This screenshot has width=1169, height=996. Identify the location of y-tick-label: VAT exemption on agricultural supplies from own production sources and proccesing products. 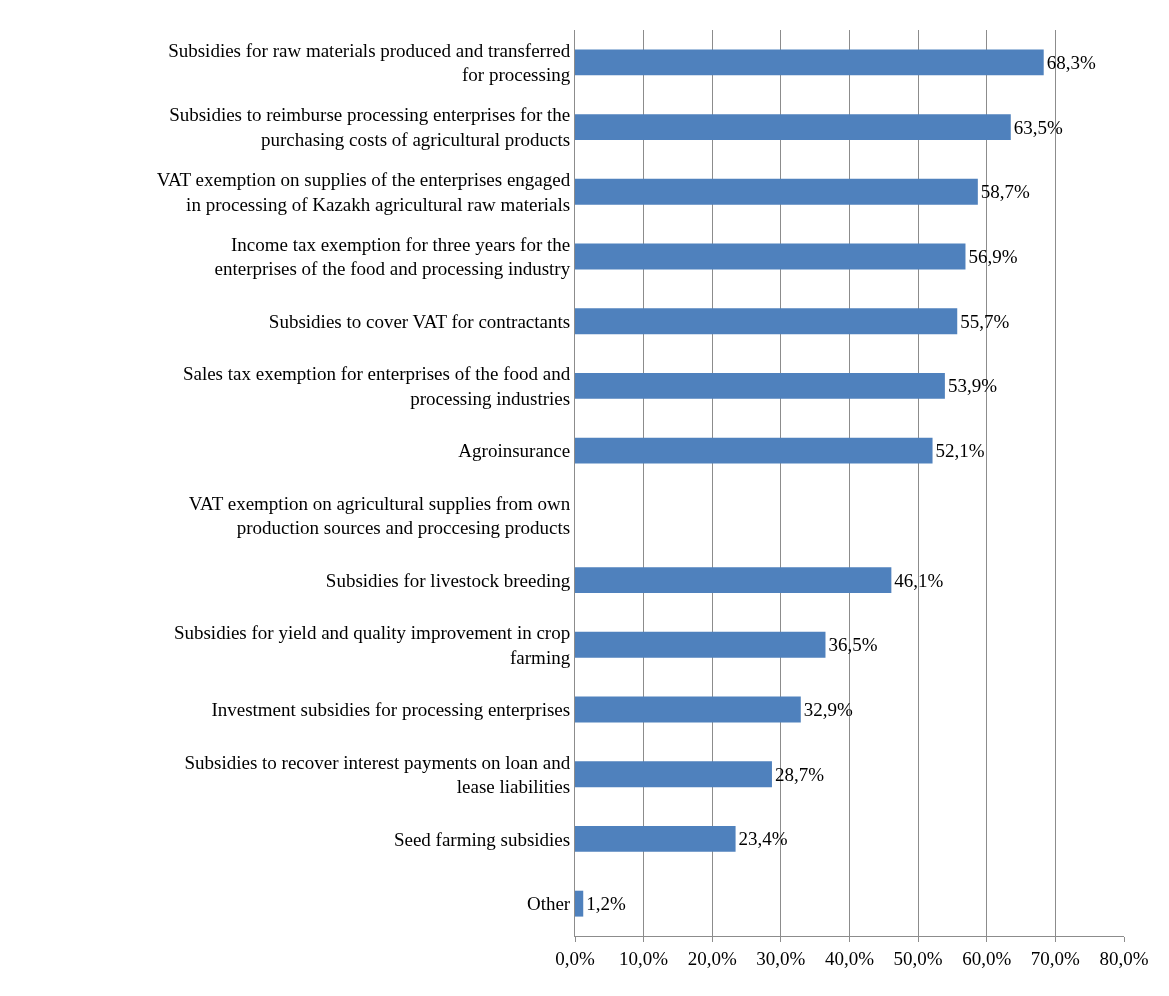
(379, 515).